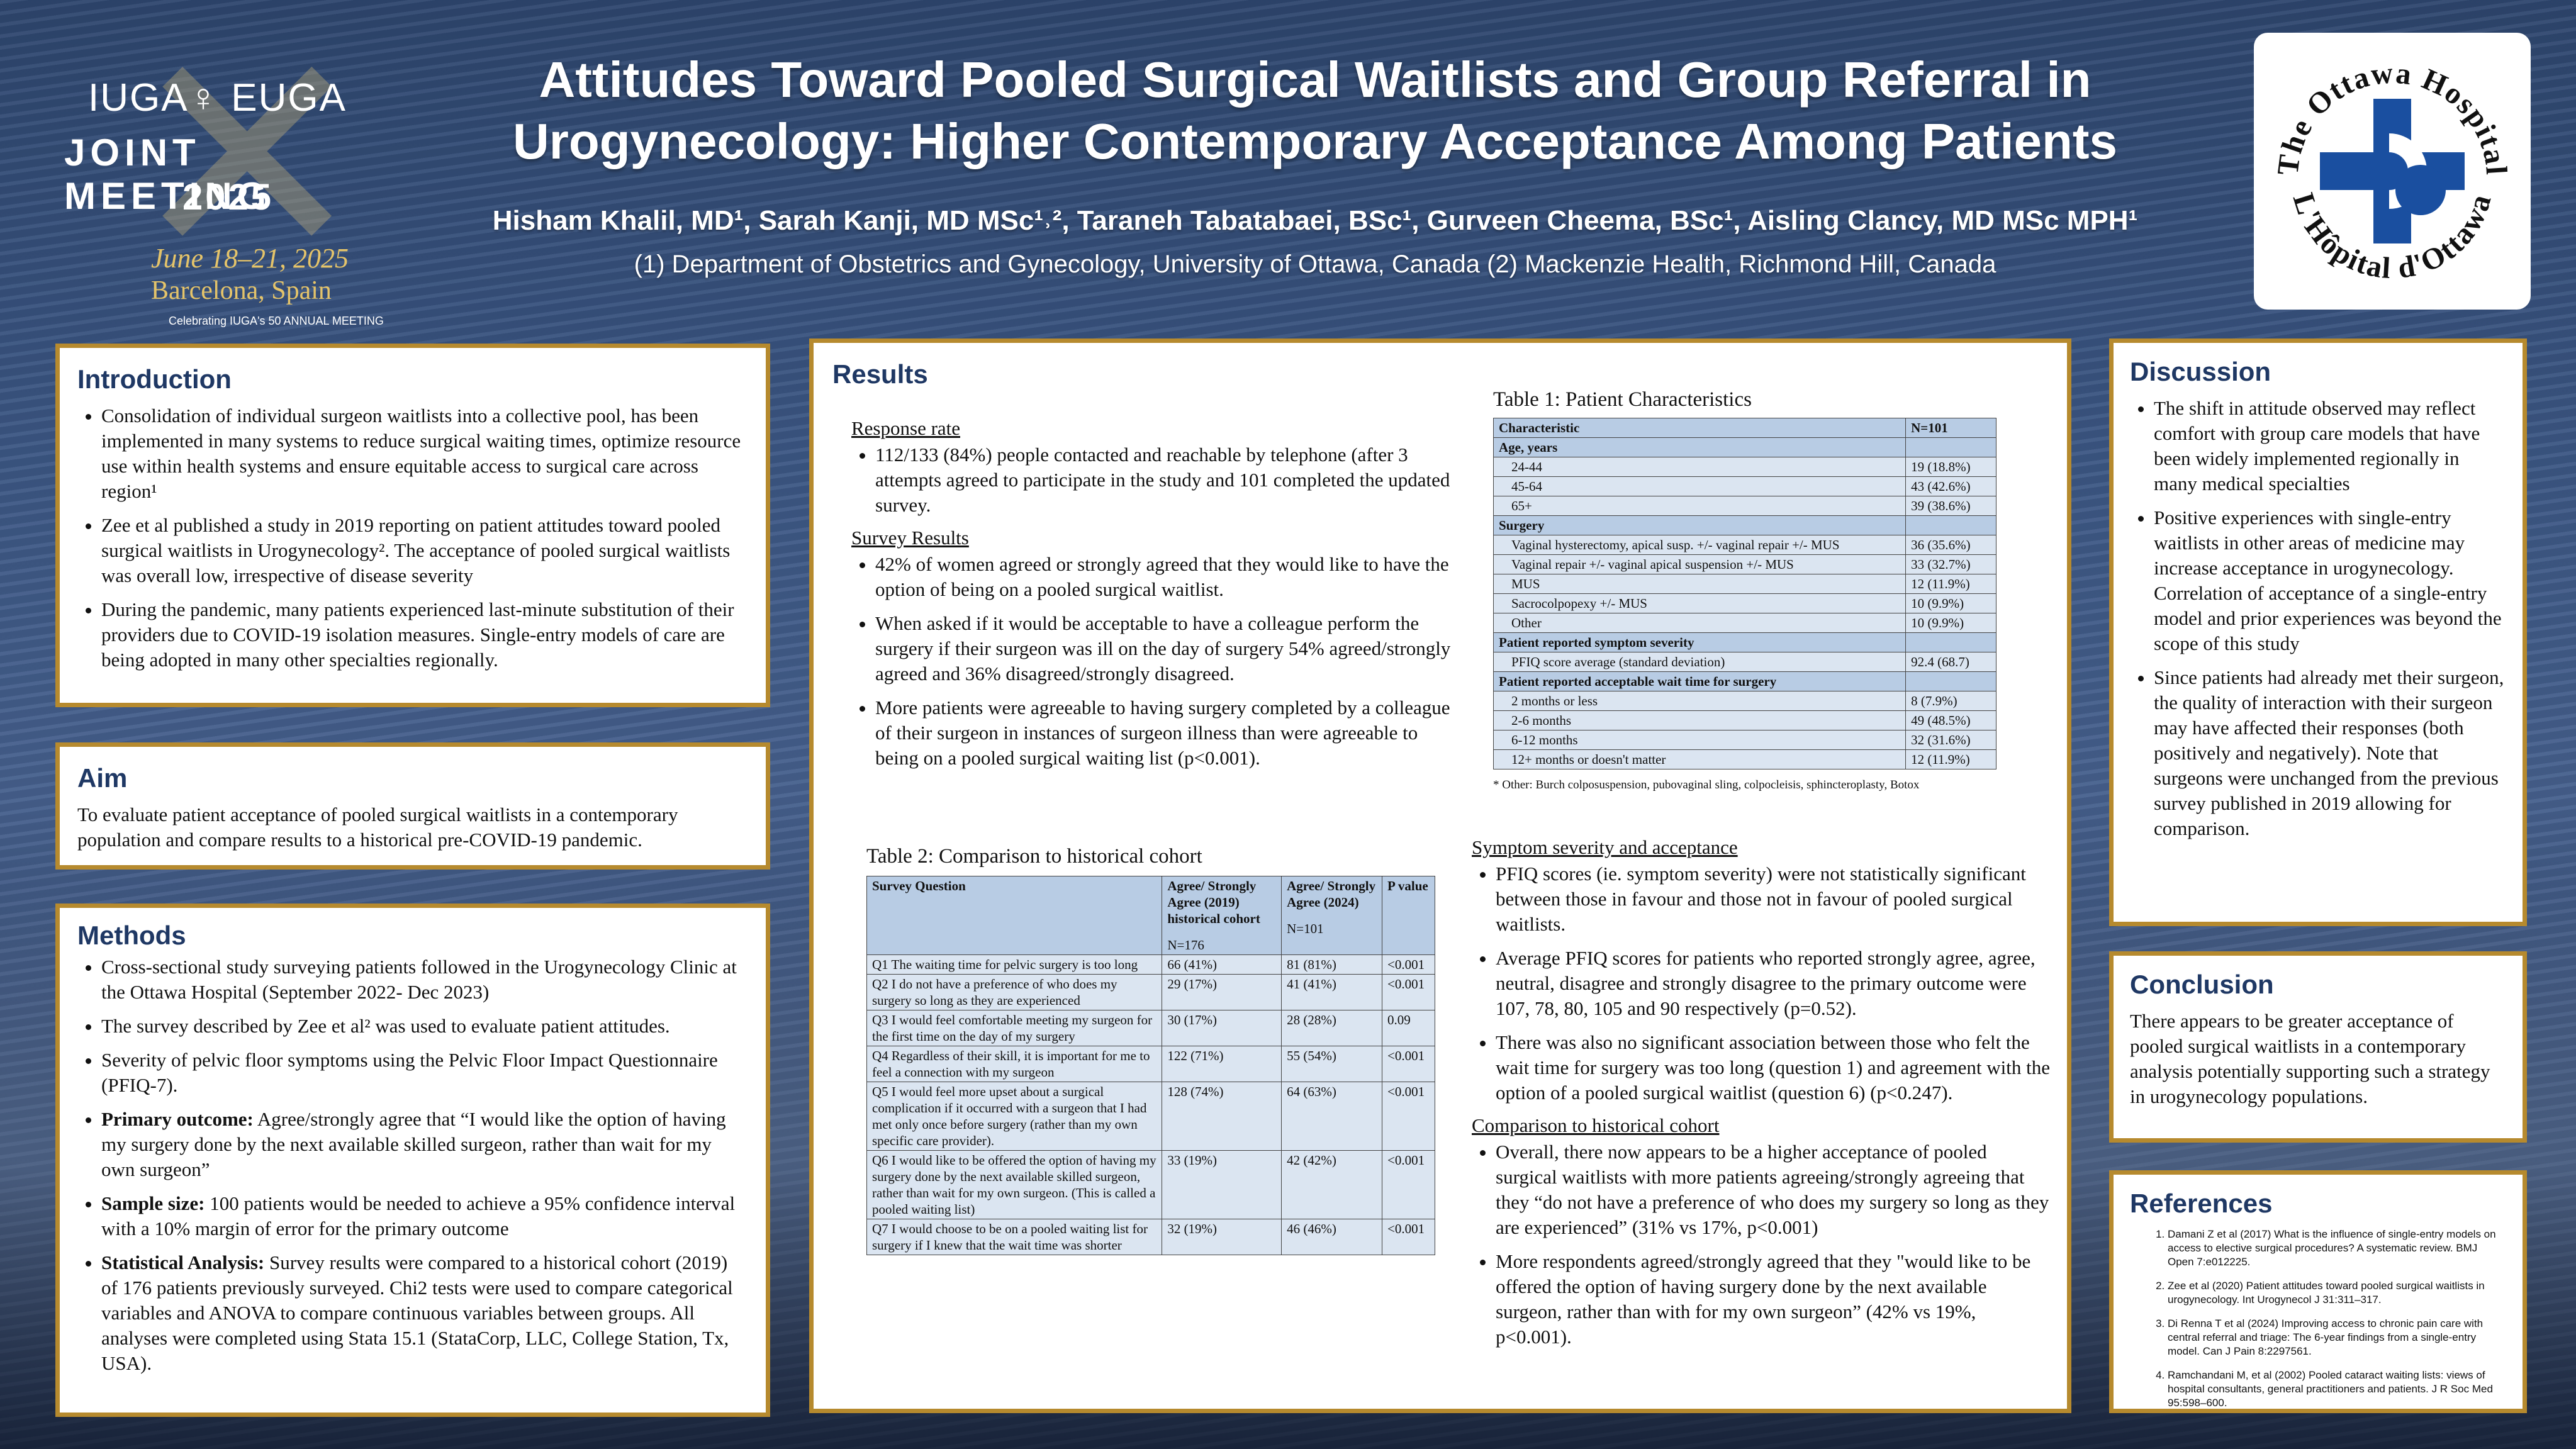 The width and height of the screenshot is (2576, 1449). Describe the element at coordinates (1744, 584) in the screenshot. I see `table-row: MUS 12 (11.9%)` at that location.